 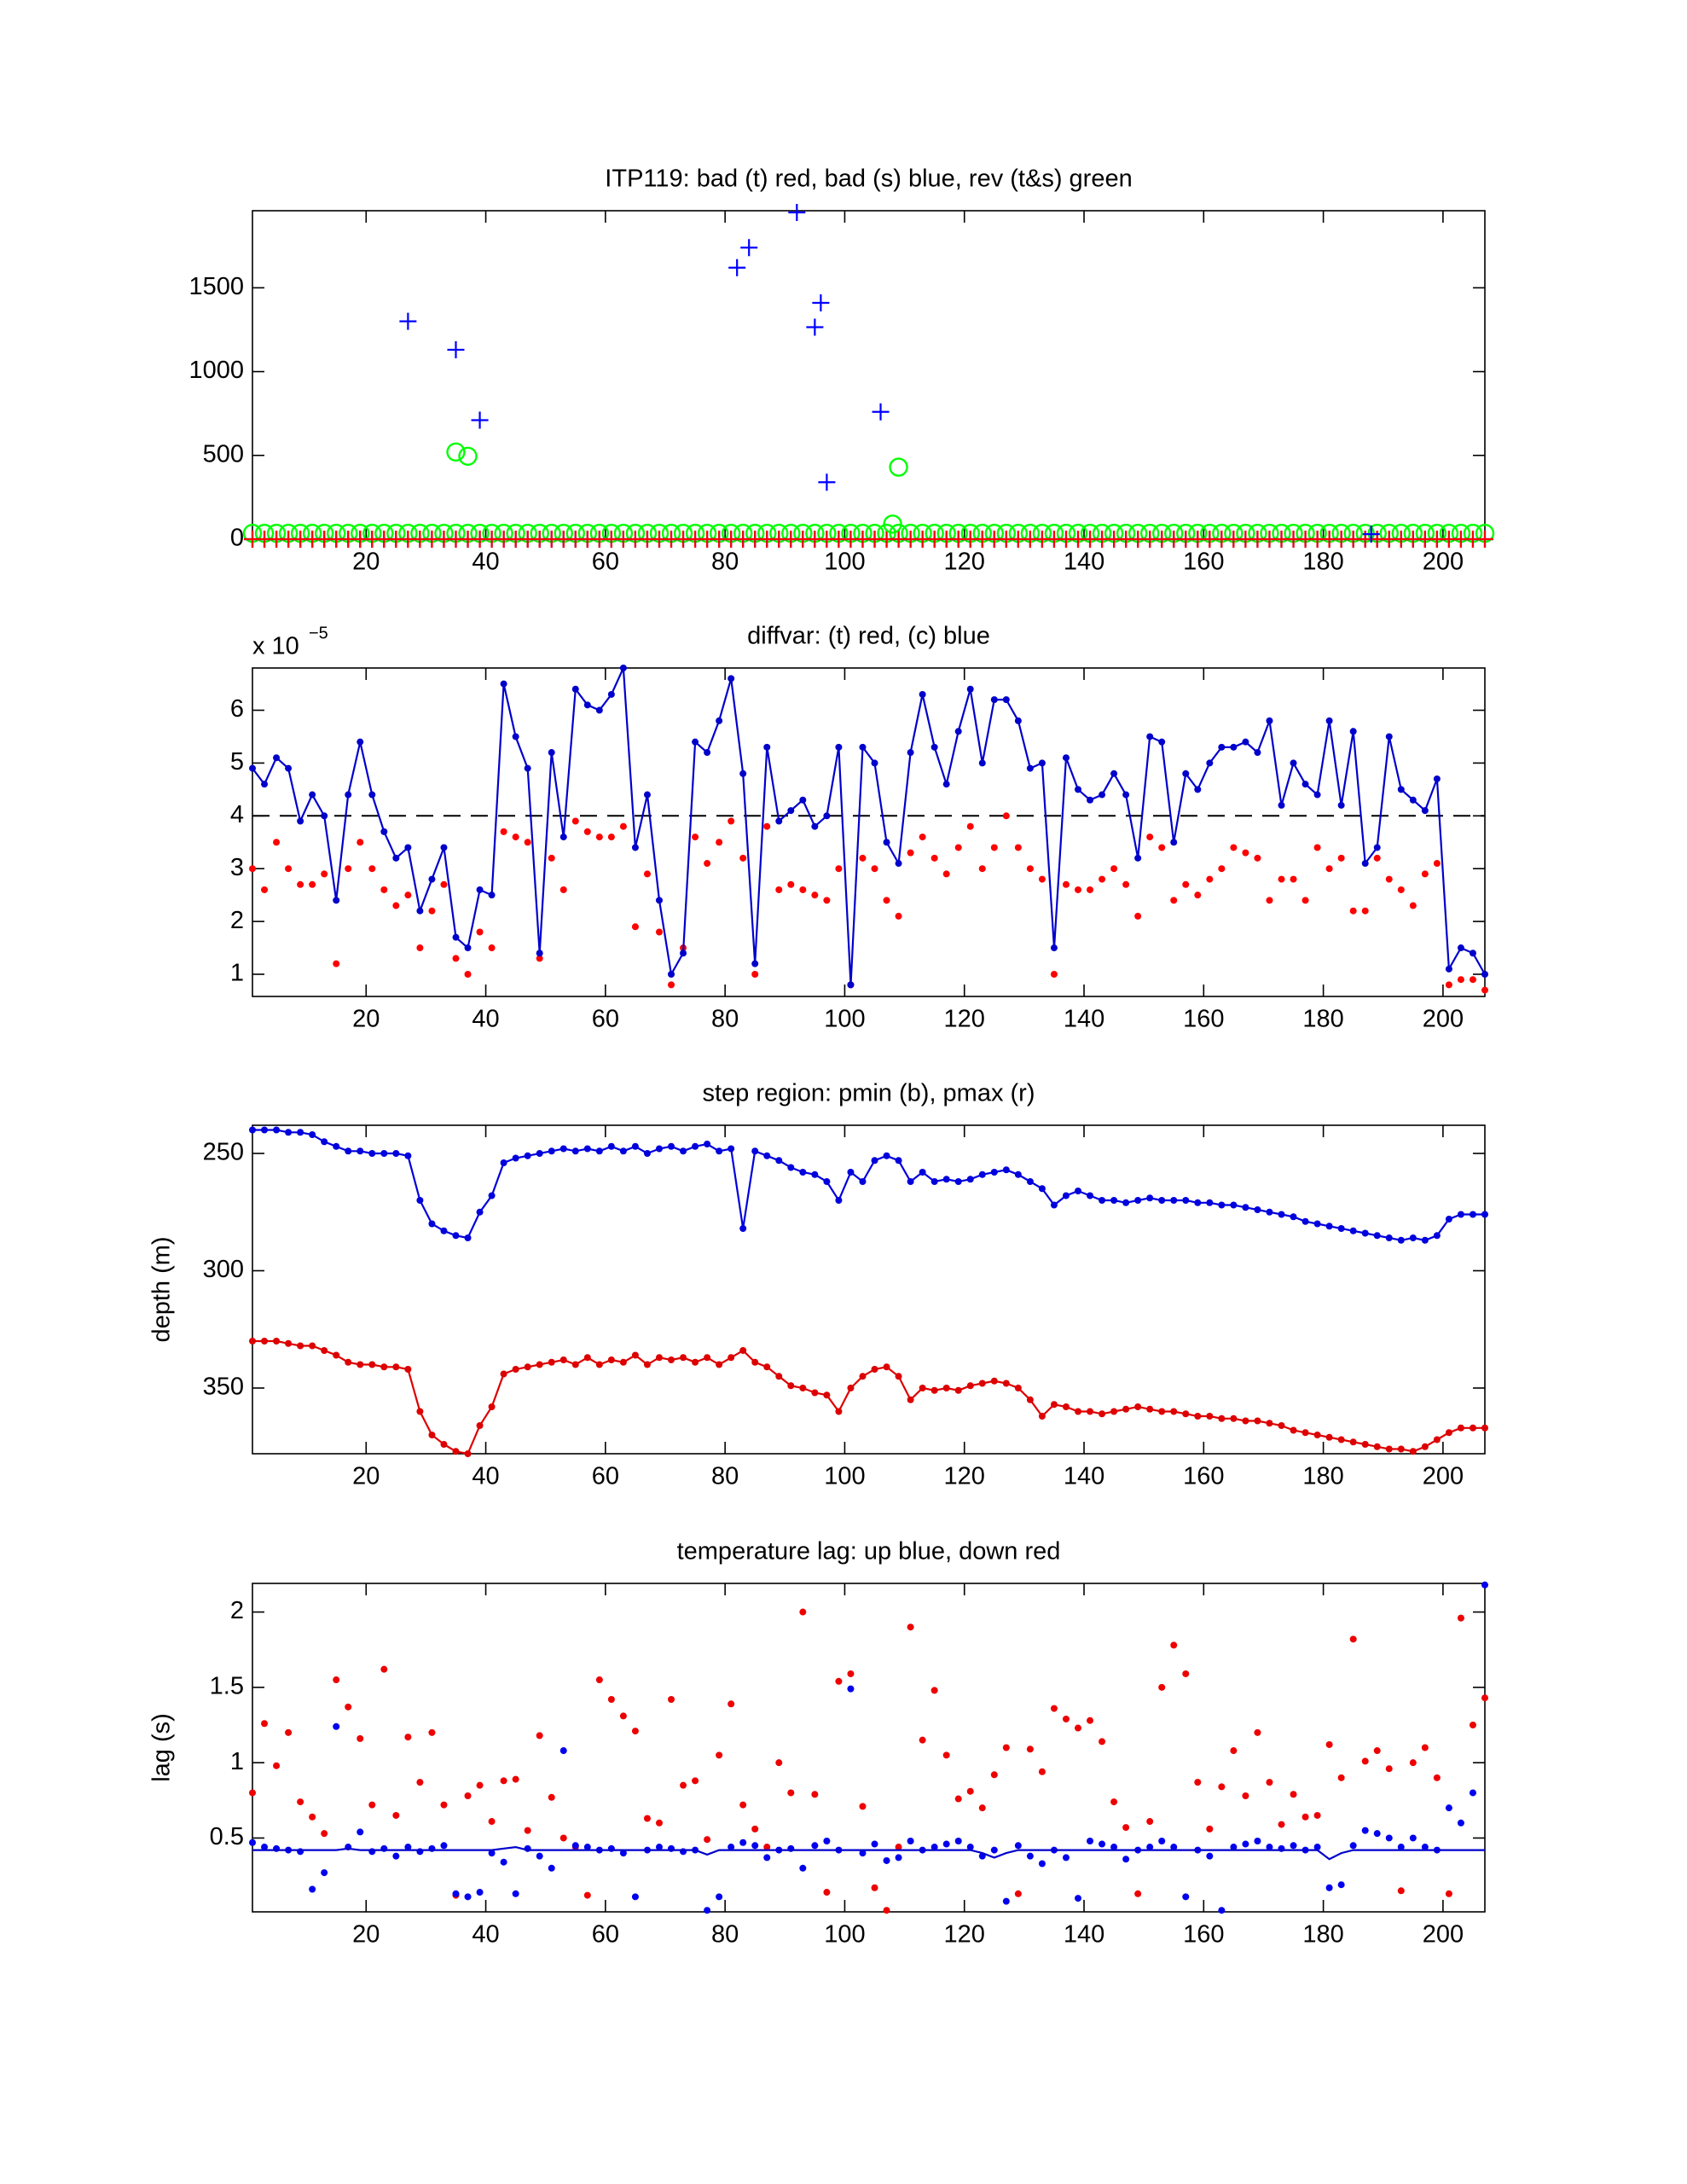 What do you see at coordinates (845, 1477) in the screenshot?
I see `x-tick-label: 100` at bounding box center [845, 1477].